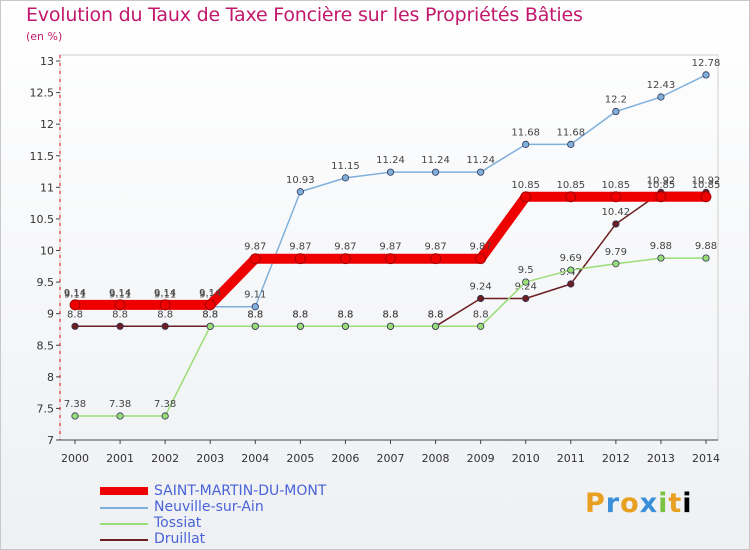 The width and height of the screenshot is (750, 550). I want to click on x-tick-label: 2009, so click(481, 458).